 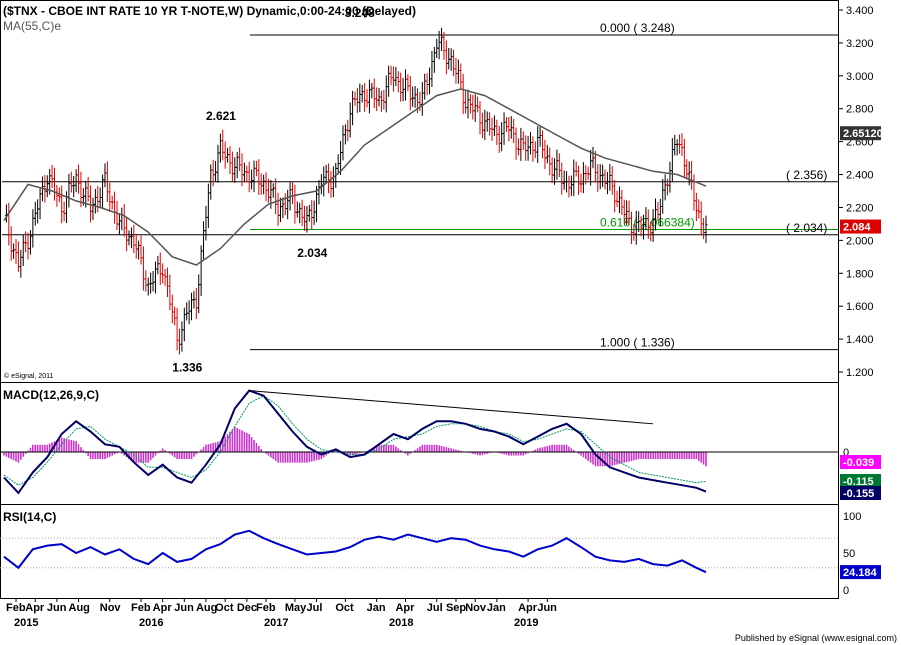 What do you see at coordinates (51, 395) in the screenshot?
I see `macd-label: MACD(12,26,9,C)` at bounding box center [51, 395].